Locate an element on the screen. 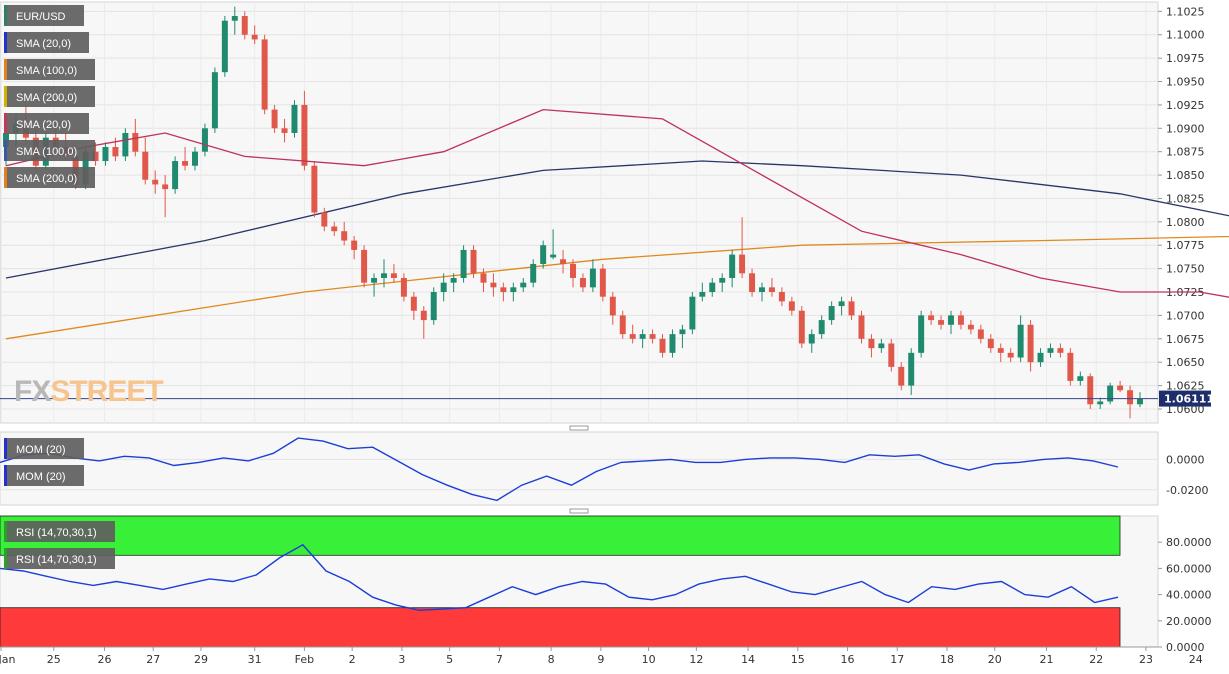  legend-label: SMA (100,0) is located at coordinates (46, 71).